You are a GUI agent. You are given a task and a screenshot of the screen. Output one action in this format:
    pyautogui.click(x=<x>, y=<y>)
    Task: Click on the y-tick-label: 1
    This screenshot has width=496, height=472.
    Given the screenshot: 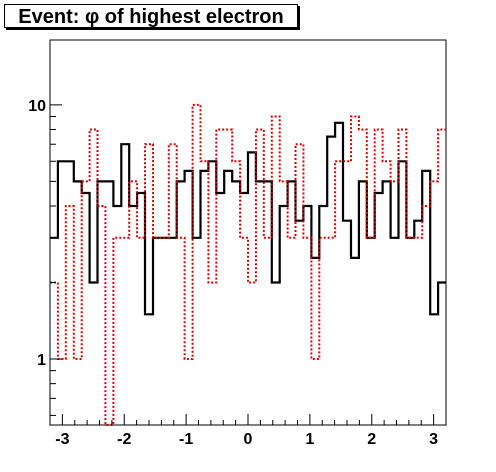 What is the action you would take?
    pyautogui.click(x=41, y=360)
    